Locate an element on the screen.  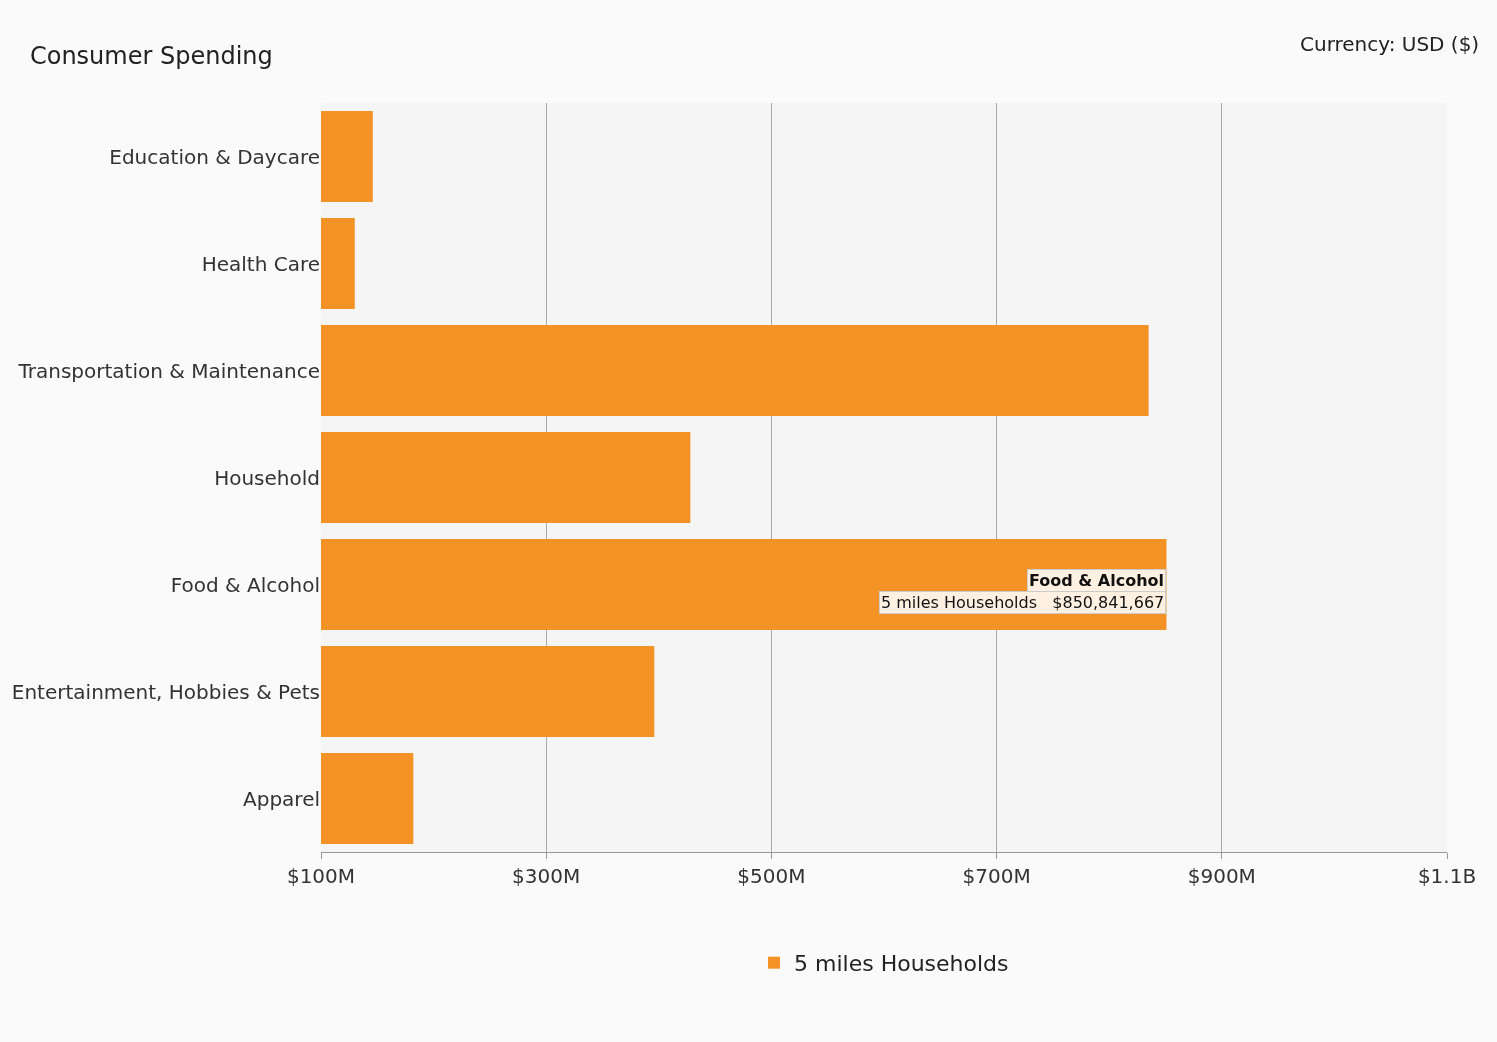
x-tick-label: $900M is located at coordinates (1221, 876).